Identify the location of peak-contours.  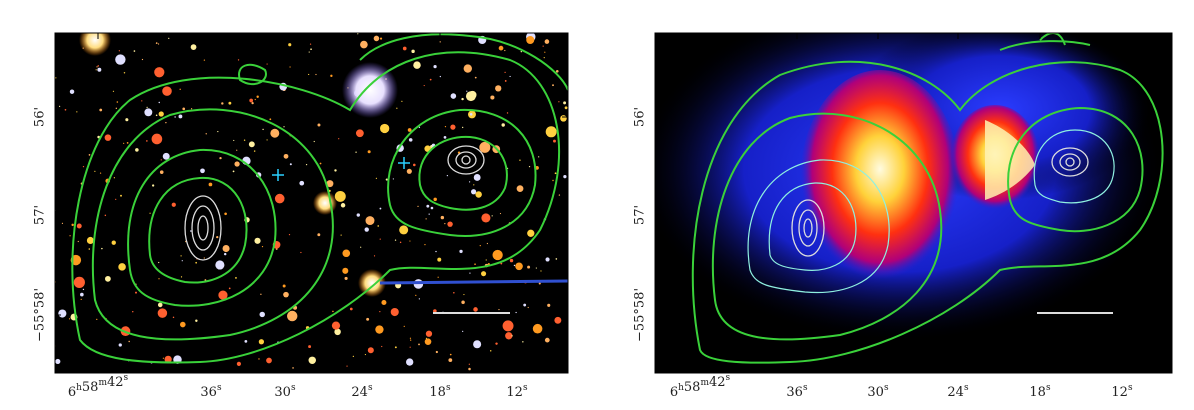
(940, 202).